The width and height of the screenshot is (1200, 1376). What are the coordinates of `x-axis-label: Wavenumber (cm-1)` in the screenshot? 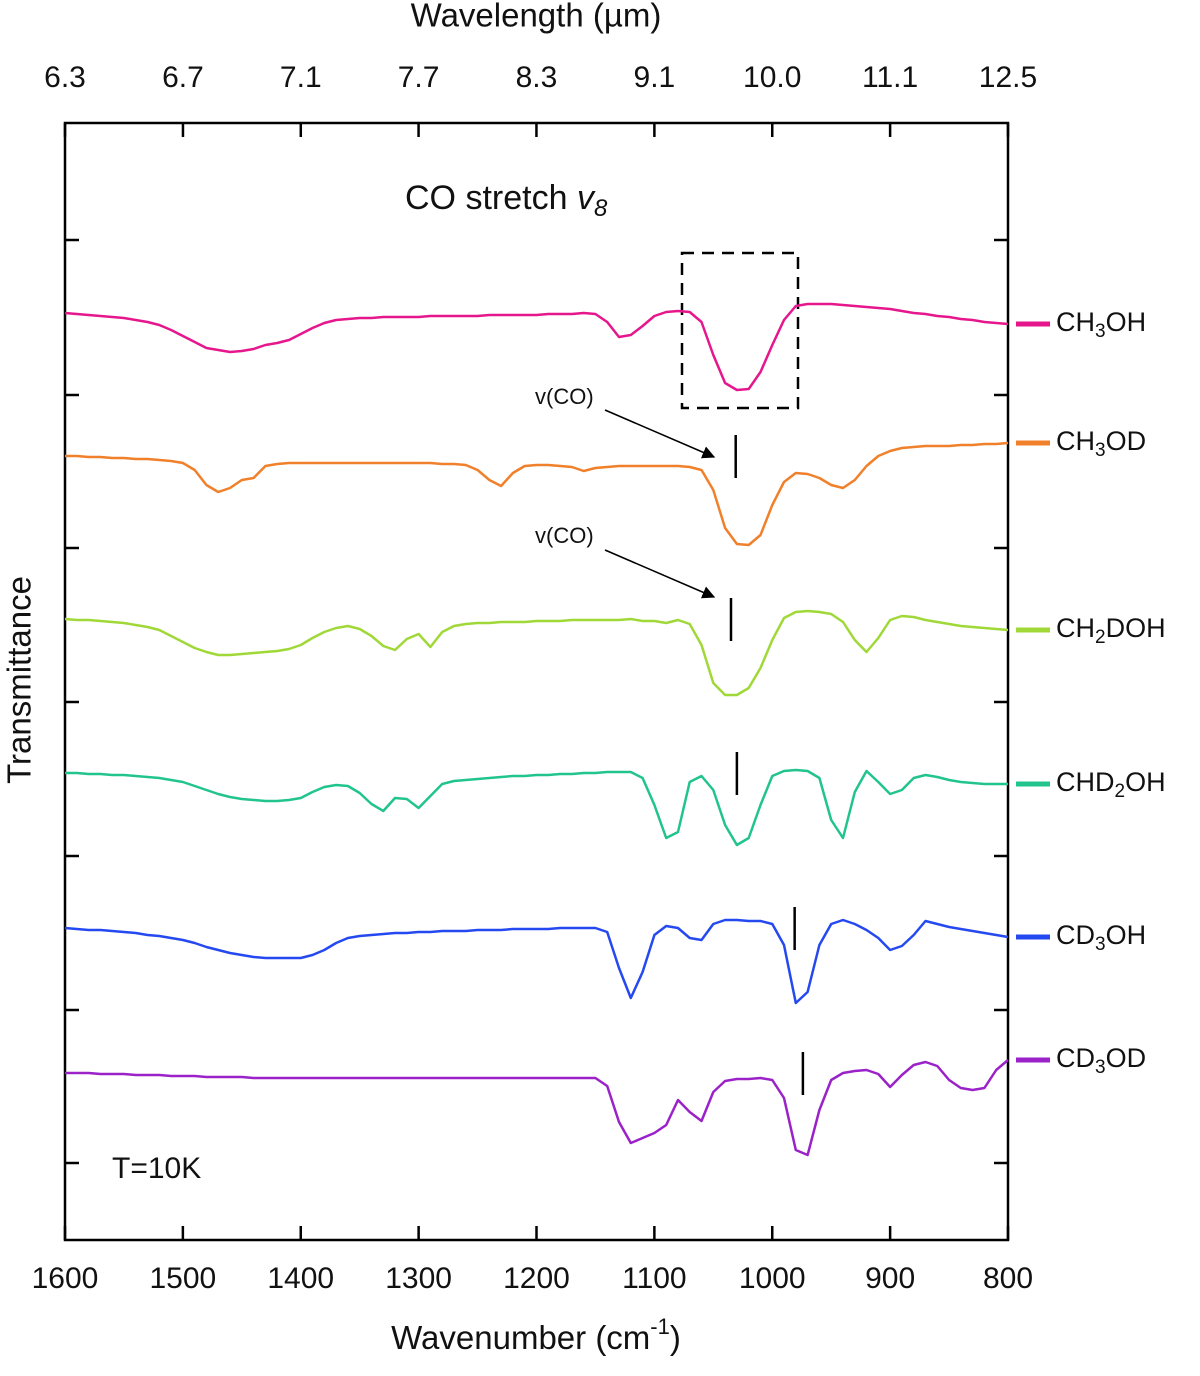 It's located at (536, 1335).